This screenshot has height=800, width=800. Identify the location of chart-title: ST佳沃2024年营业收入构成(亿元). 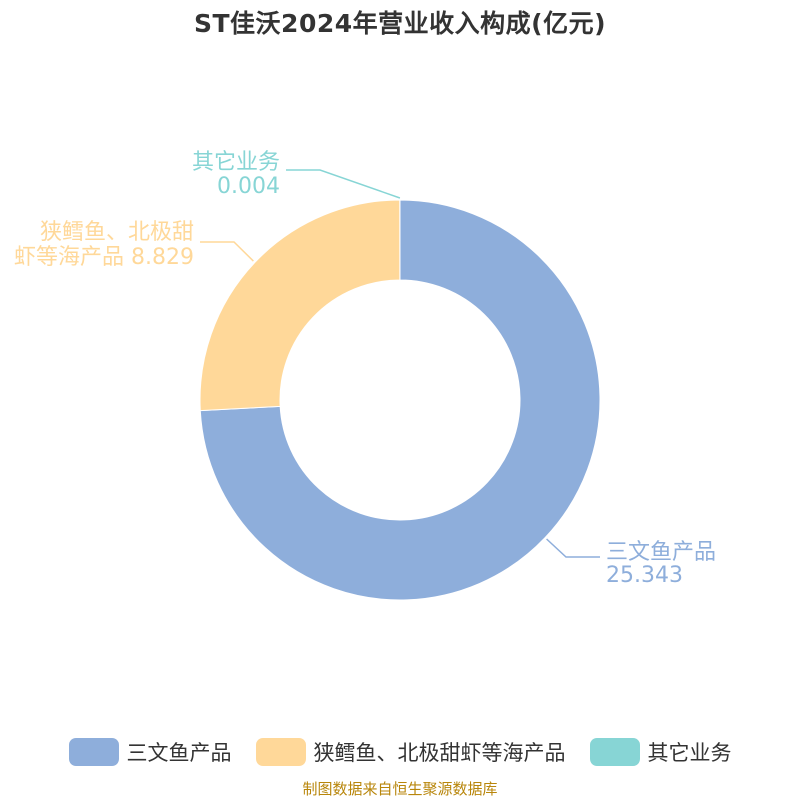
(400, 23).